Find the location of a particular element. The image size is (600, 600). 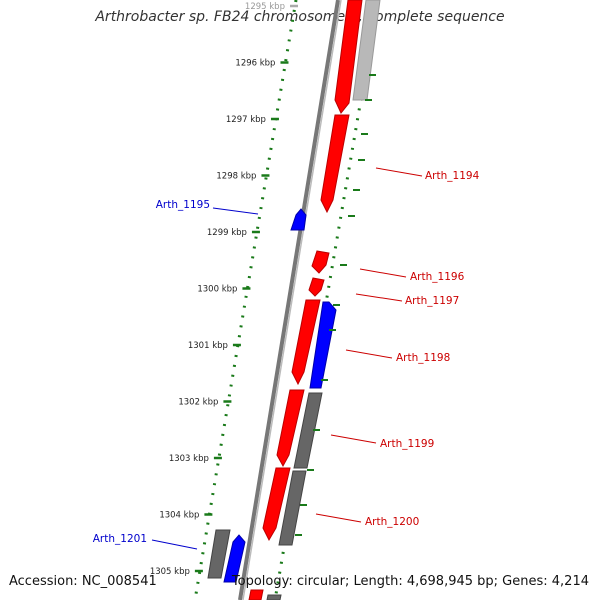

ruler-tick-label: 1295 kbp is located at coordinates (265, 7).